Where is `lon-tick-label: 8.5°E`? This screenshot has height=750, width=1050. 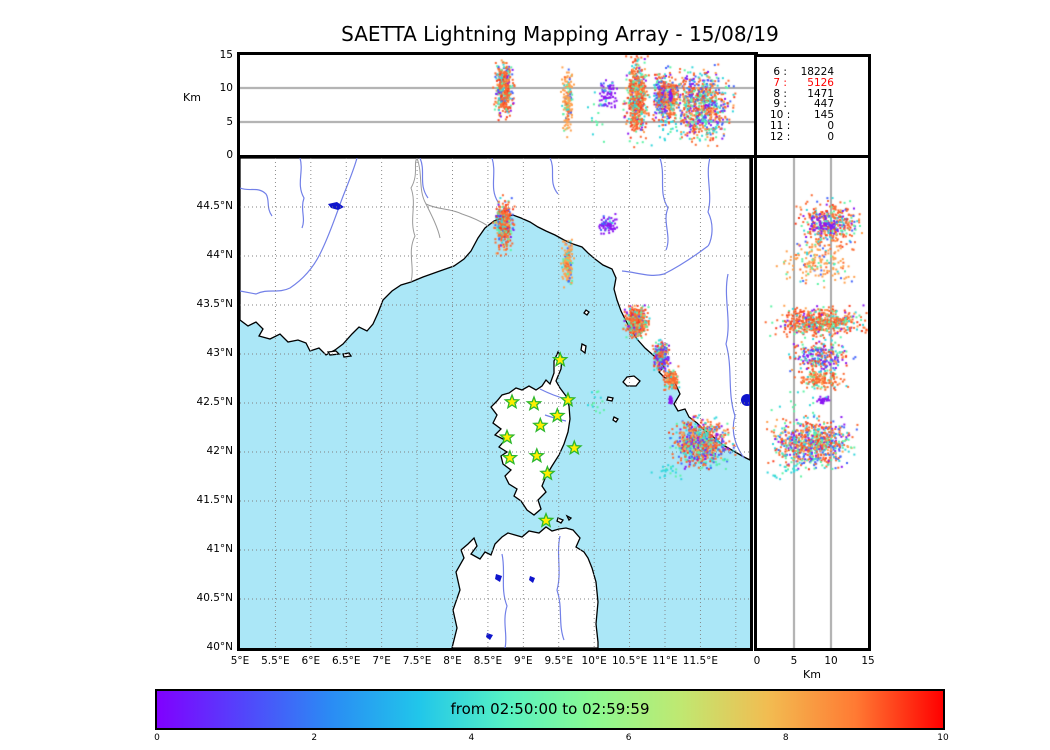
lon-tick-label: 8.5°E is located at coordinates (488, 661).